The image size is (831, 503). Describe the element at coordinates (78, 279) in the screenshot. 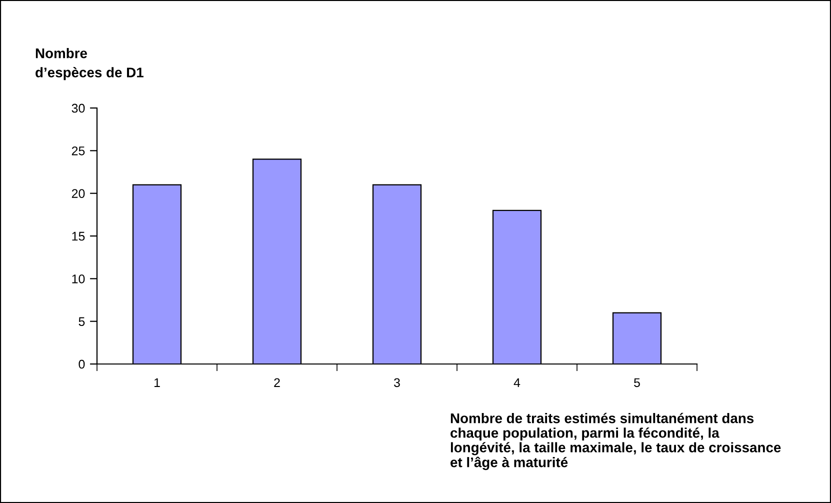

I see `y-tick-label: 10` at that location.